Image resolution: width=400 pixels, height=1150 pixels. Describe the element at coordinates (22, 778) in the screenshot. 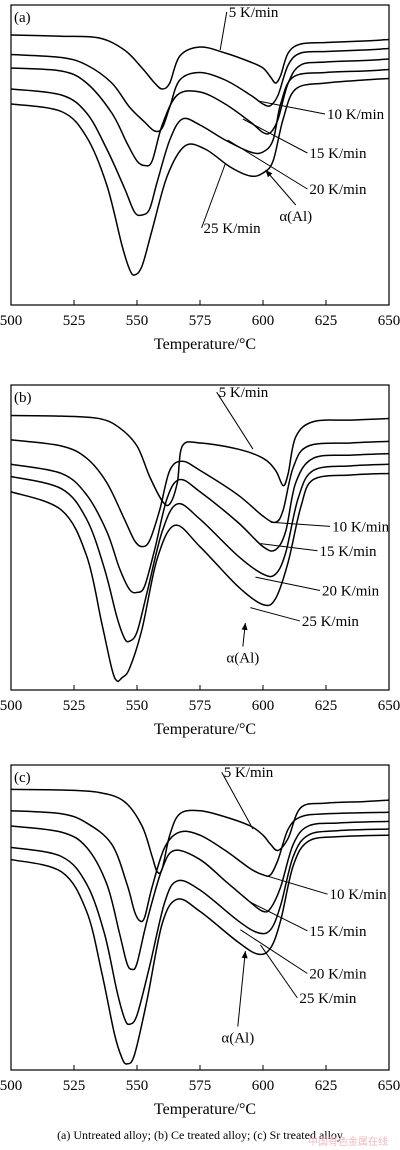

I see `panel-label: (c)` at that location.